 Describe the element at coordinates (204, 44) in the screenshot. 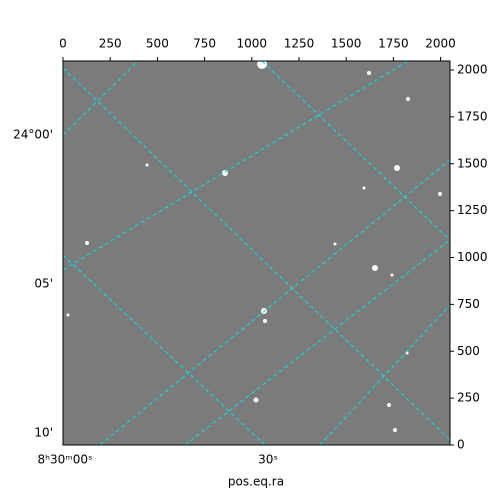

I see `x-tick-label: 750` at that location.